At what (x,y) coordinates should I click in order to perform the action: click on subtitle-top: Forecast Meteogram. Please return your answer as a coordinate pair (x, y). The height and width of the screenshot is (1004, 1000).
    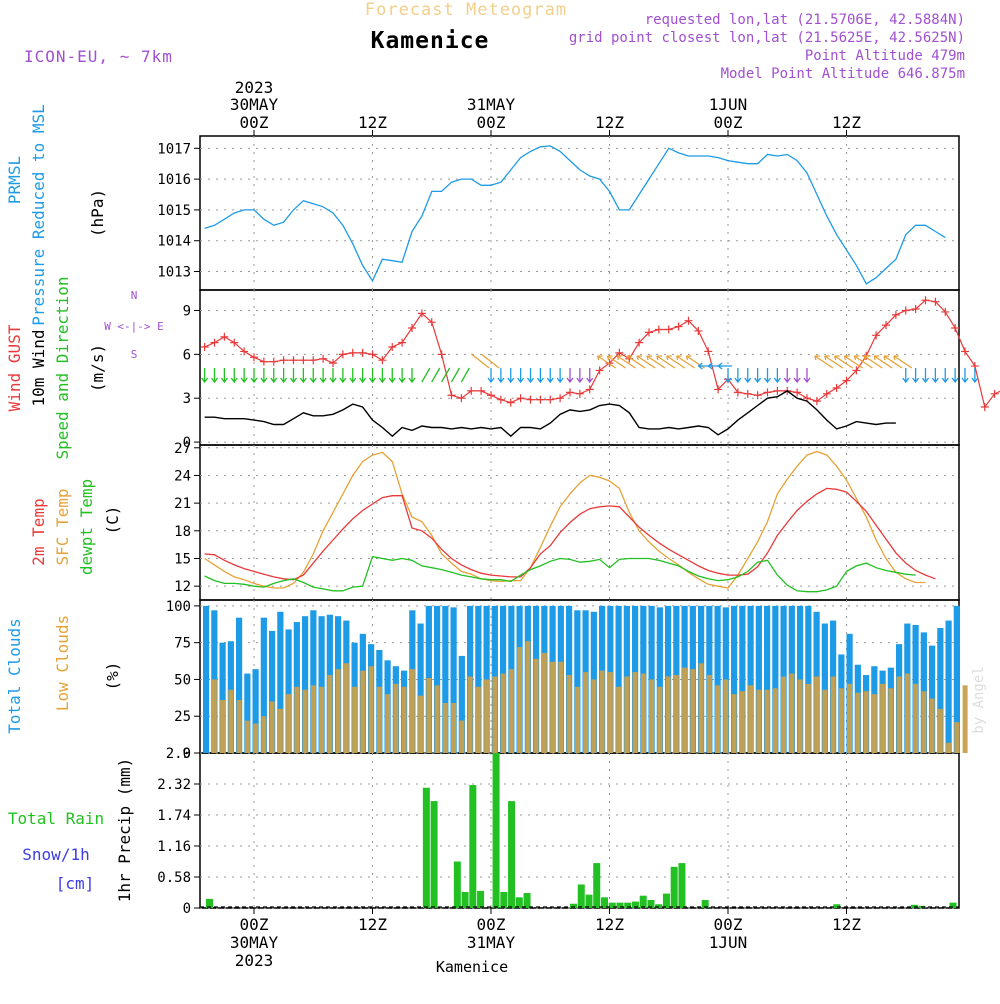
    Looking at the image, I should click on (466, 10).